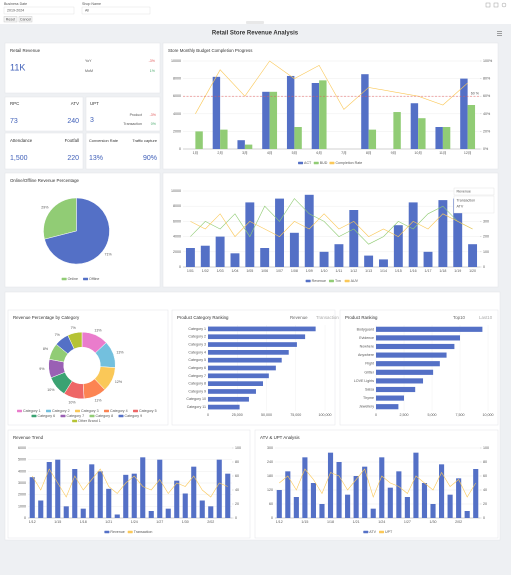 This screenshot has width=511, height=575. Describe the element at coordinates (197, 376) in the screenshot. I see `y-tick-label: Category 7` at that location.